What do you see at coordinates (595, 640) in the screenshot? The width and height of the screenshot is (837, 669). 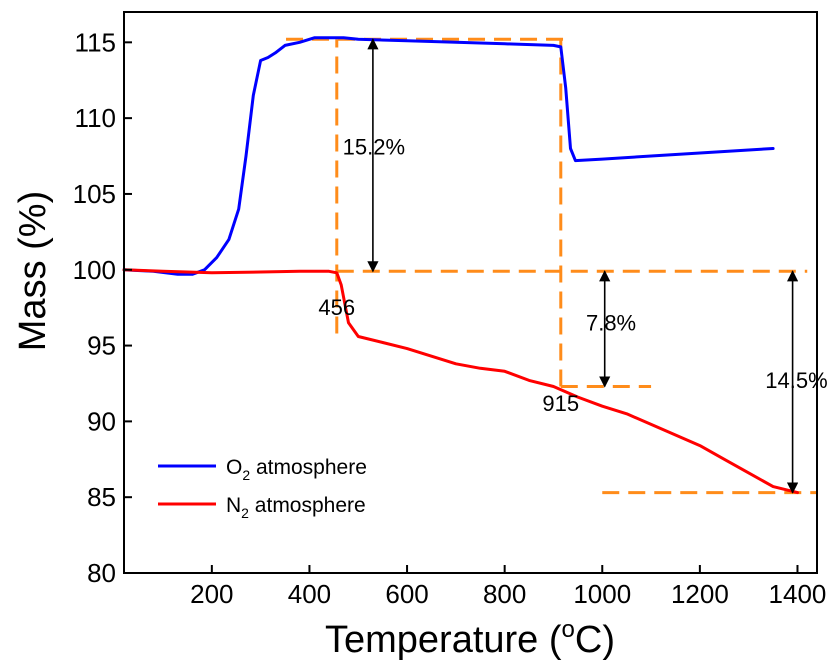 I see `x-axis-title-unit: C)` at bounding box center [595, 640].